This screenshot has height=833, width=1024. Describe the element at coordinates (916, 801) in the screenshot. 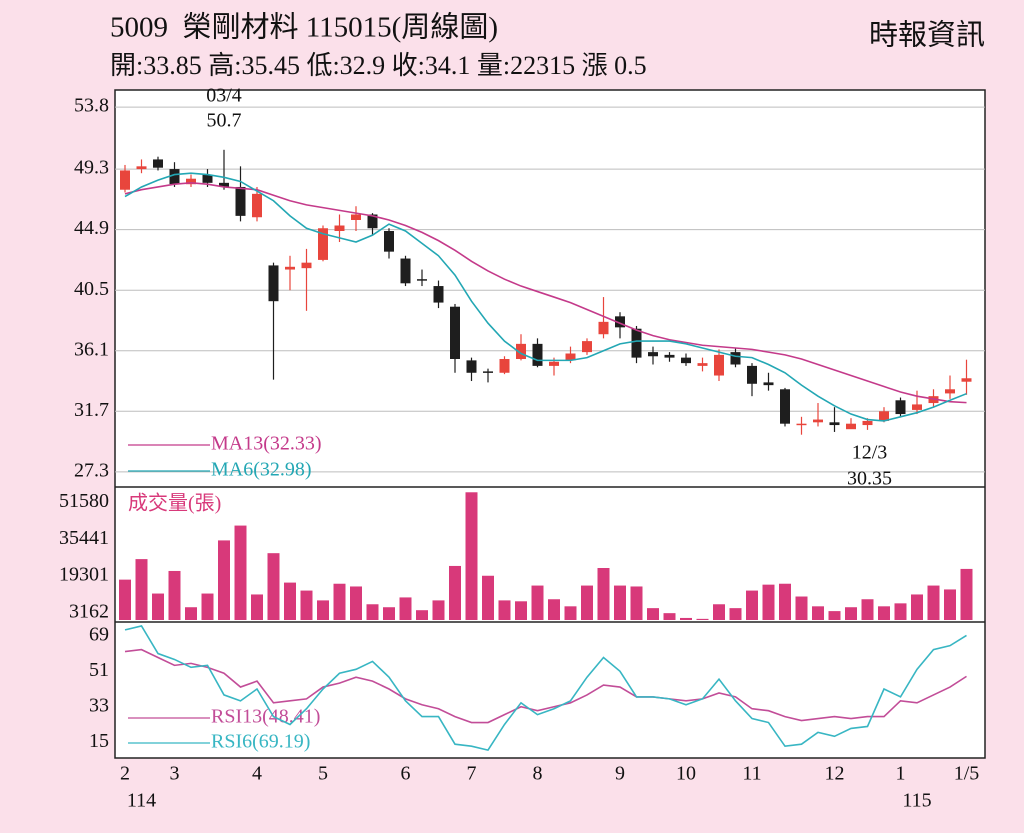

I see `x-year-label: 115` at that location.